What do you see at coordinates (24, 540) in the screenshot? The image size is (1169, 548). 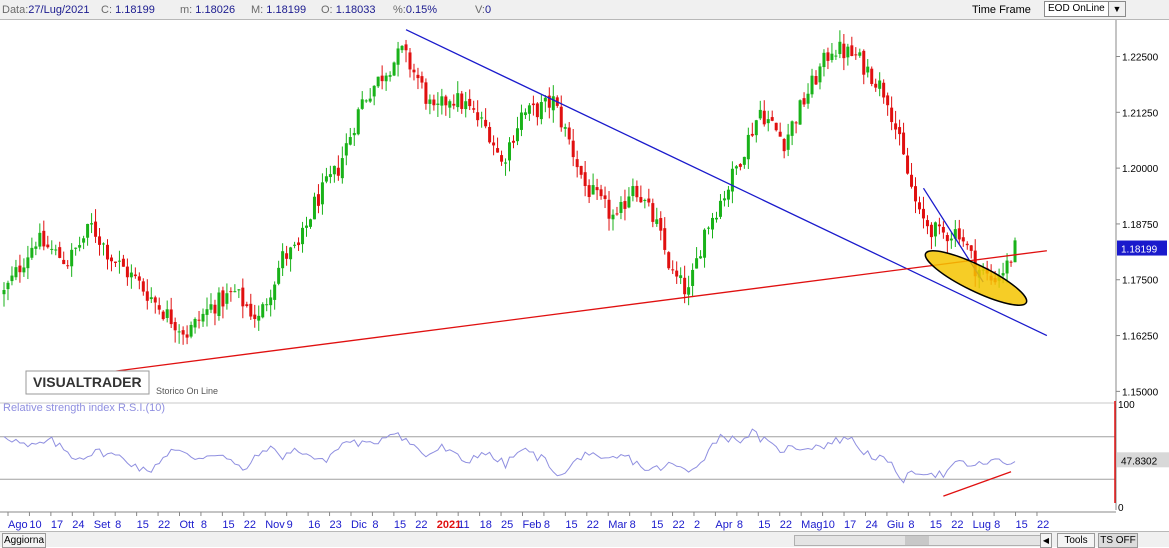 I see `refresh-button: Aggiorna` at bounding box center [24, 540].